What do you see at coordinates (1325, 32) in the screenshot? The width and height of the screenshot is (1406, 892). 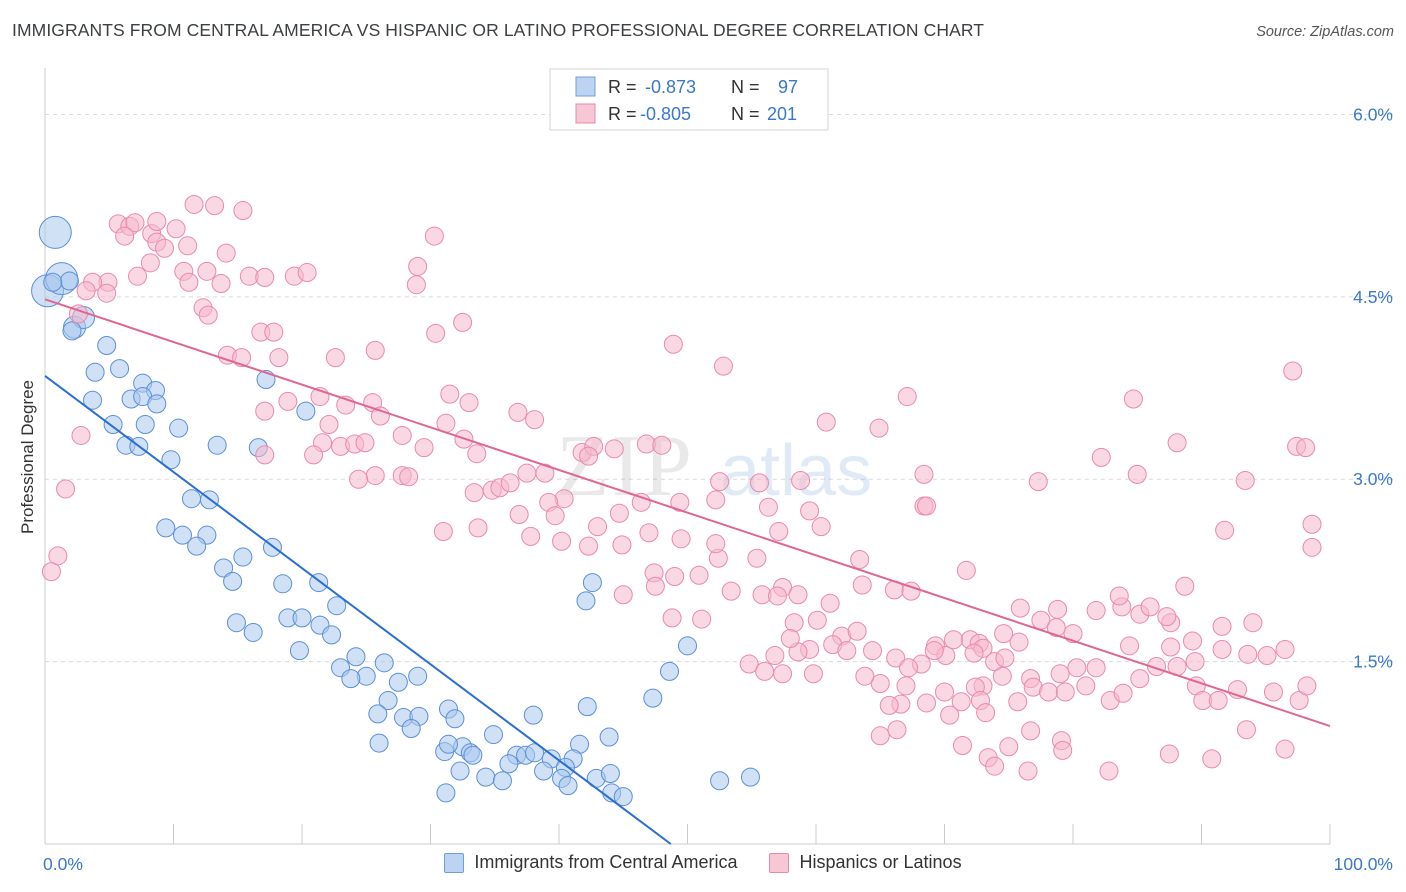 I see `source-label: Source: ZipAtlas.com` at bounding box center [1325, 32].